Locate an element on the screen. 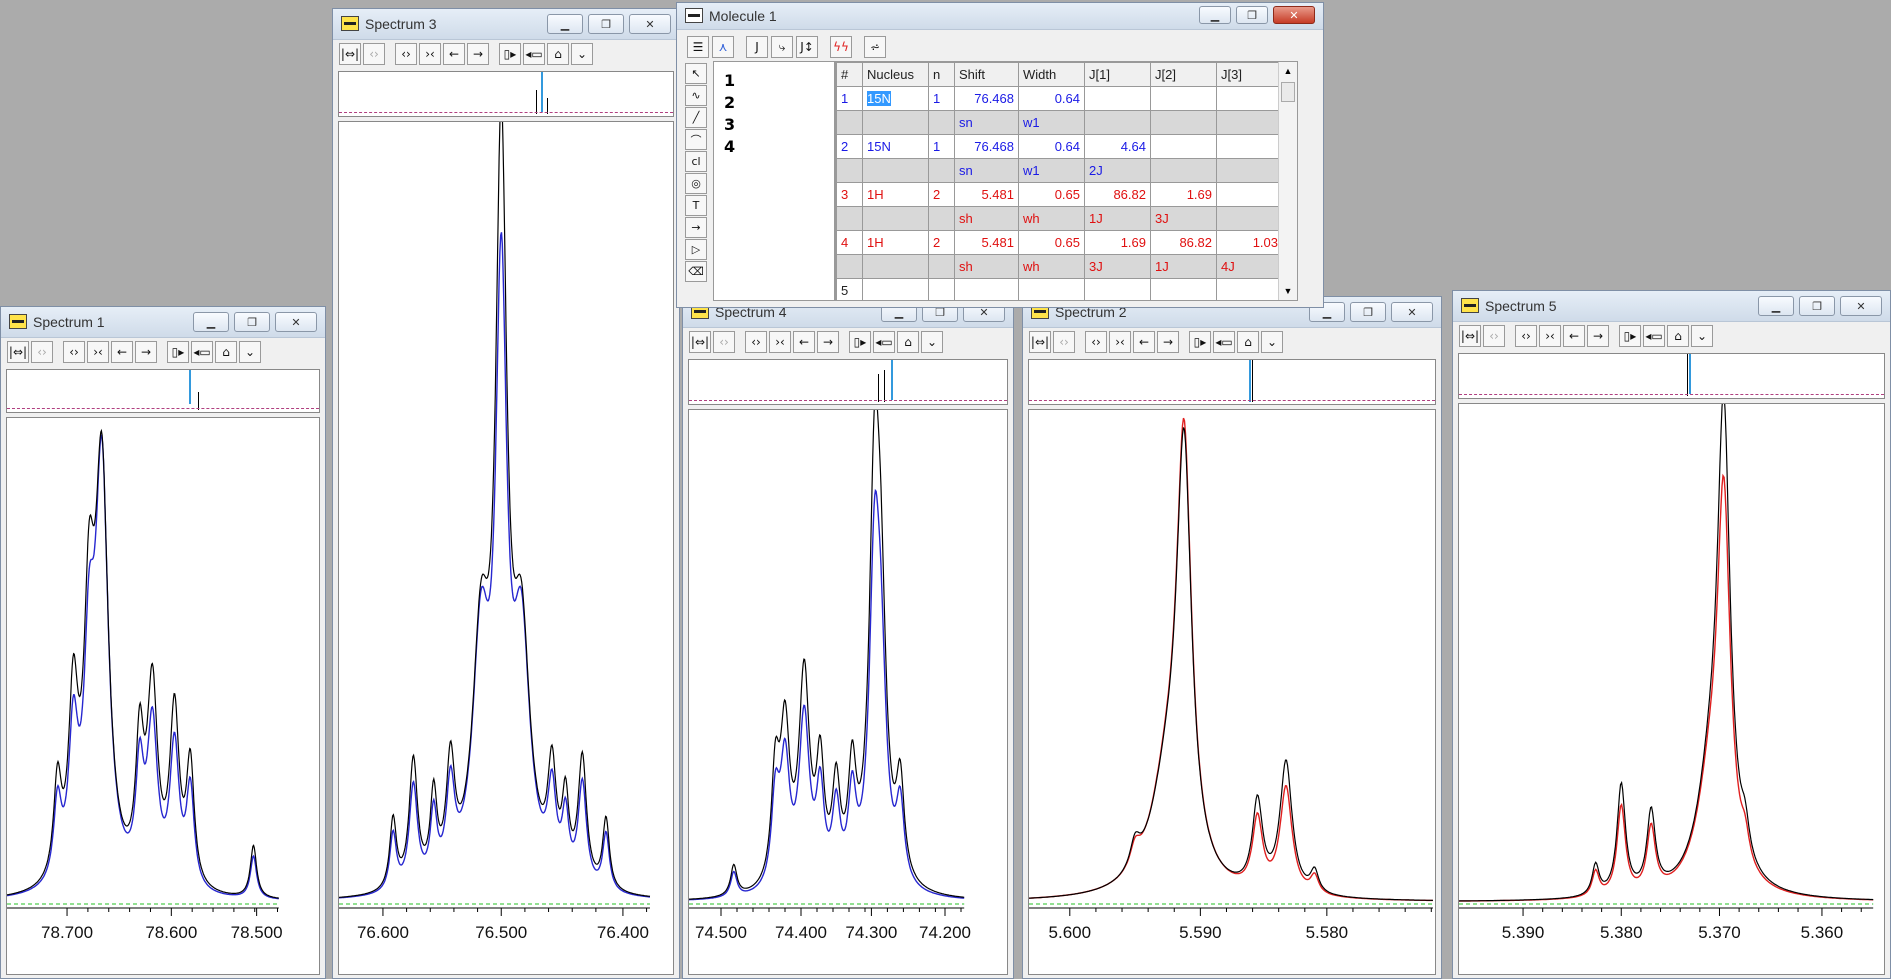 This screenshot has height=979, width=1891. atom-label: 1 is located at coordinates (730, 80).